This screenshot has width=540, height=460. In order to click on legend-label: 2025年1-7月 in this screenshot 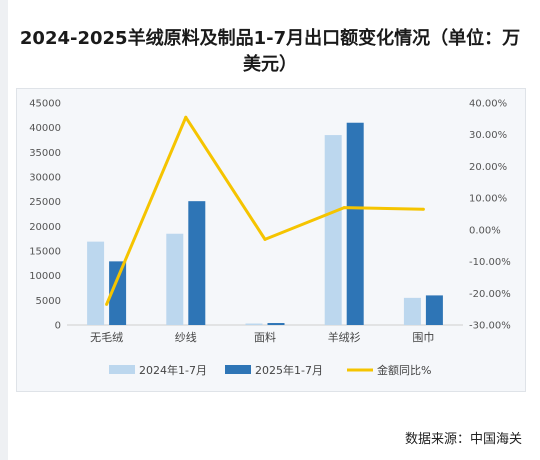, I will do `click(289, 370)`.